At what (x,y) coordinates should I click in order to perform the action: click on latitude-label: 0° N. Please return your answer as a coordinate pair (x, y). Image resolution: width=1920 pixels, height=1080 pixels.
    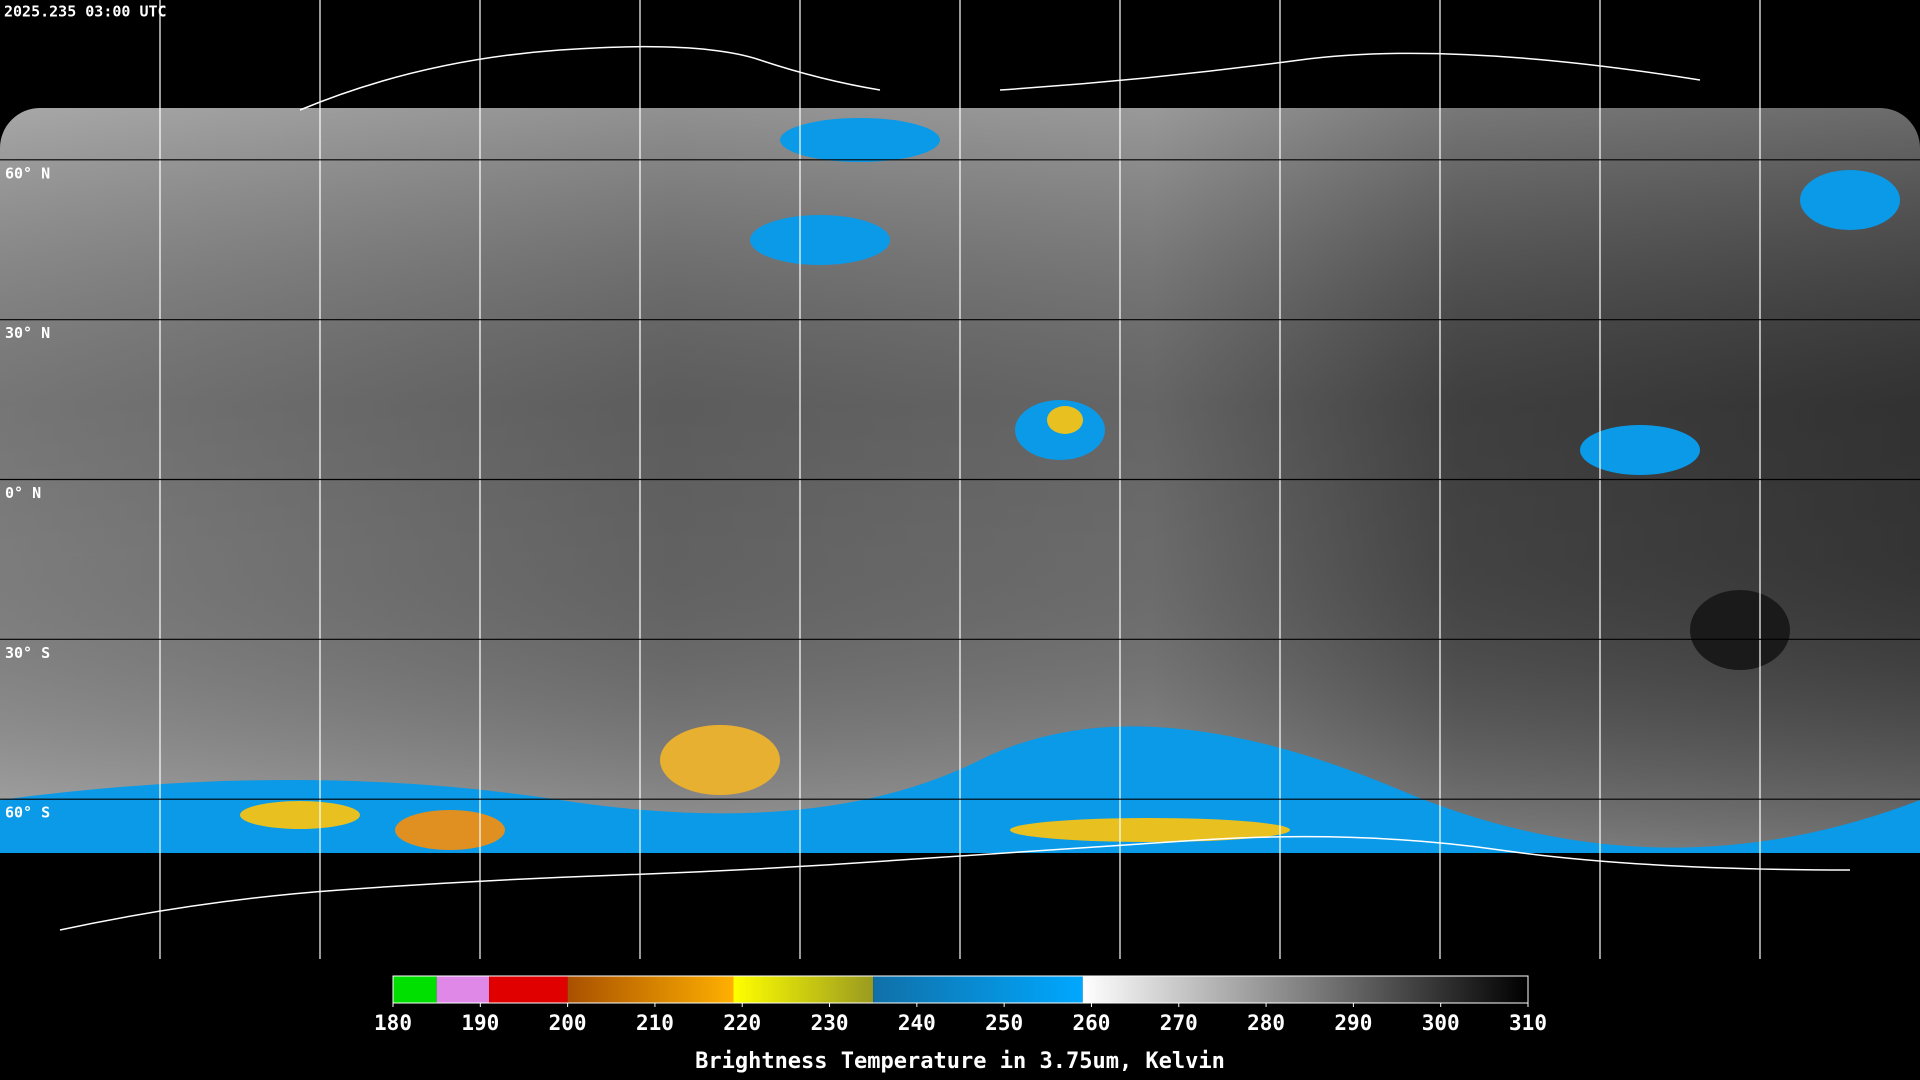
    Looking at the image, I should click on (23, 493).